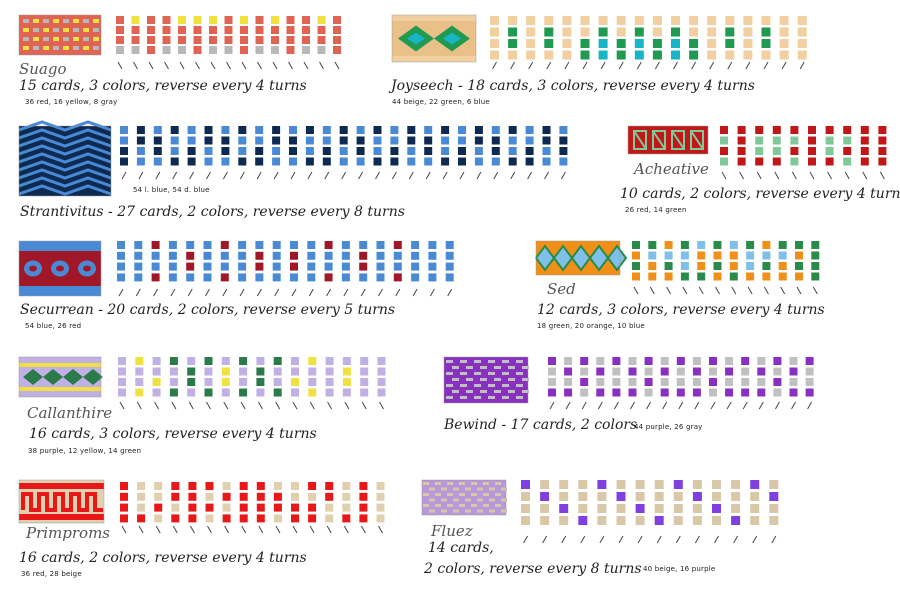  Describe the element at coordinates (60, 35) in the screenshot. I see `suago-swatch` at that location.